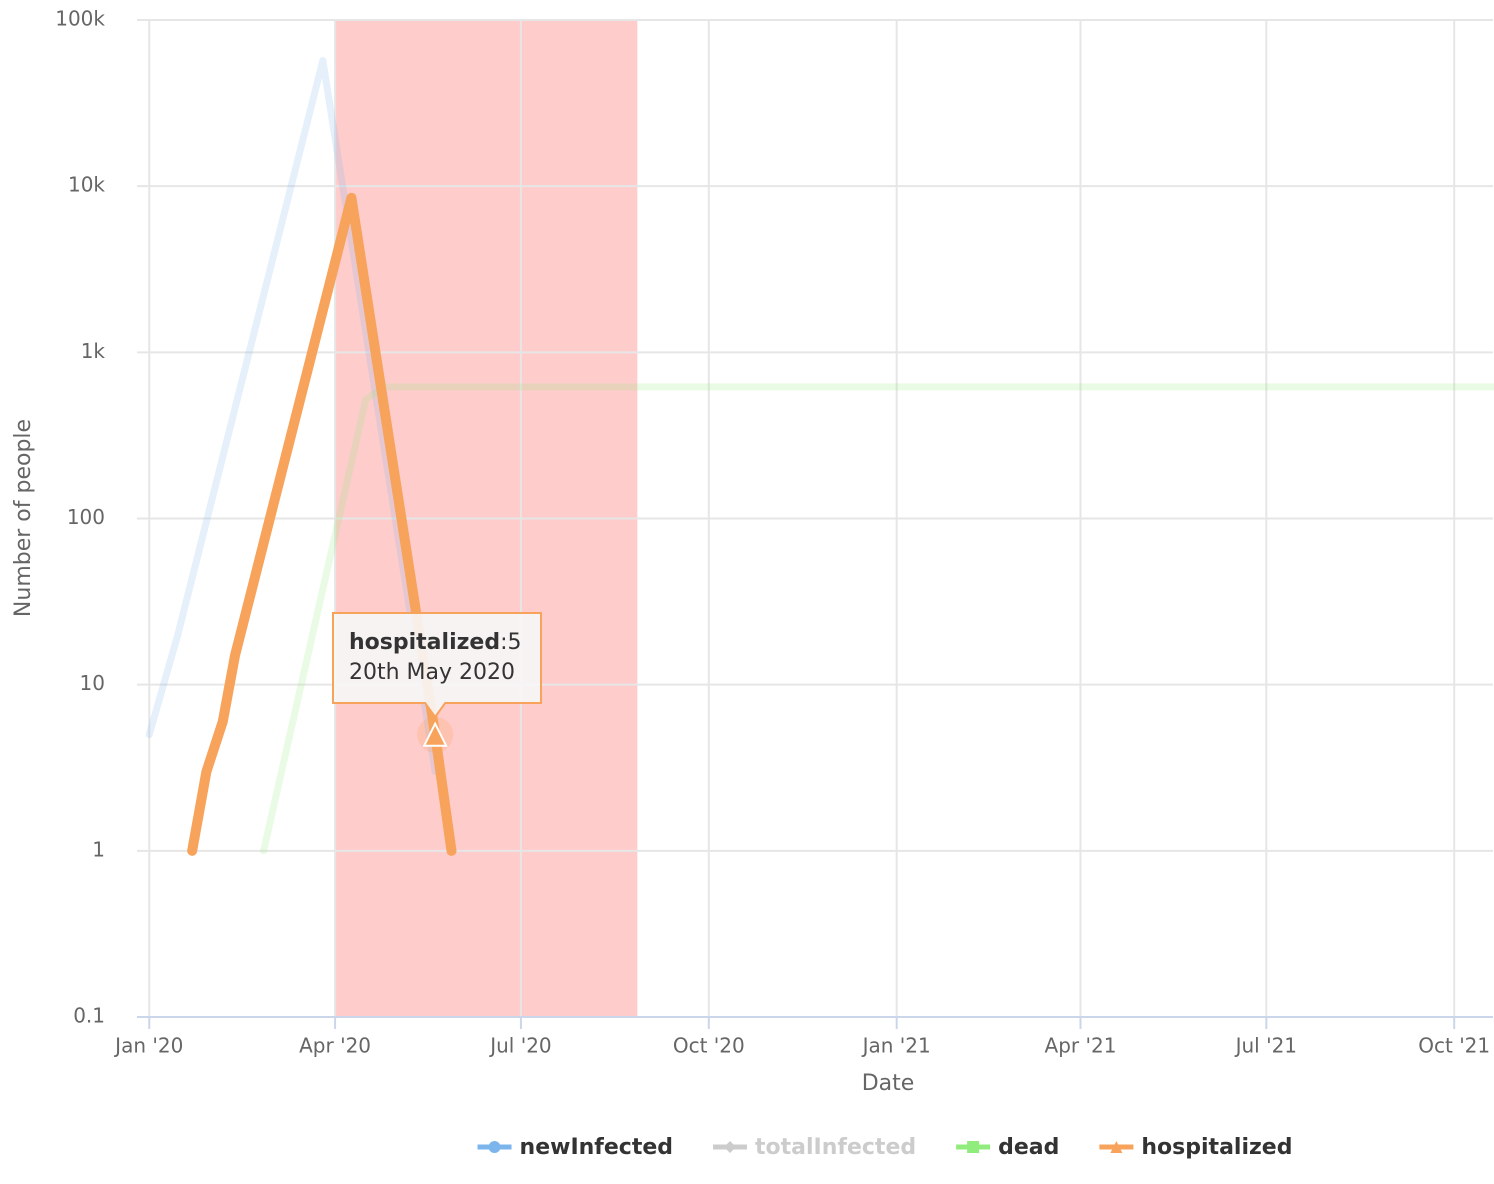 The height and width of the screenshot is (1184, 1494). I want to click on series-line, so click(292, 416).